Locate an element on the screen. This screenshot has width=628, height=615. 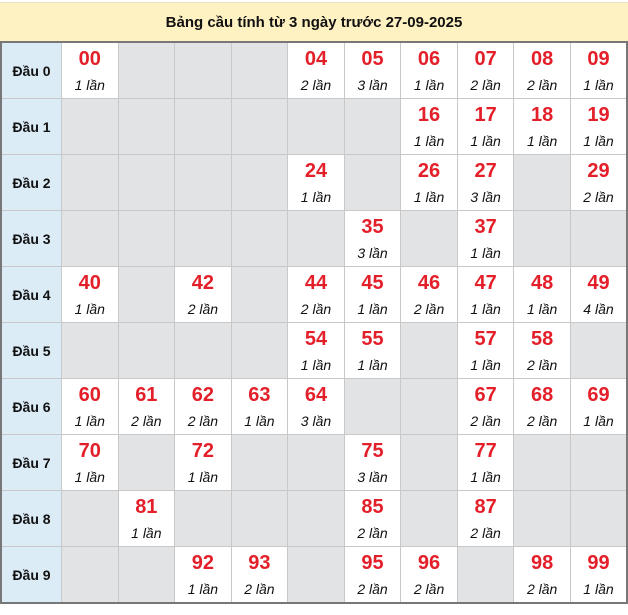
number-cell: 09 1 lần is located at coordinates (598, 70).